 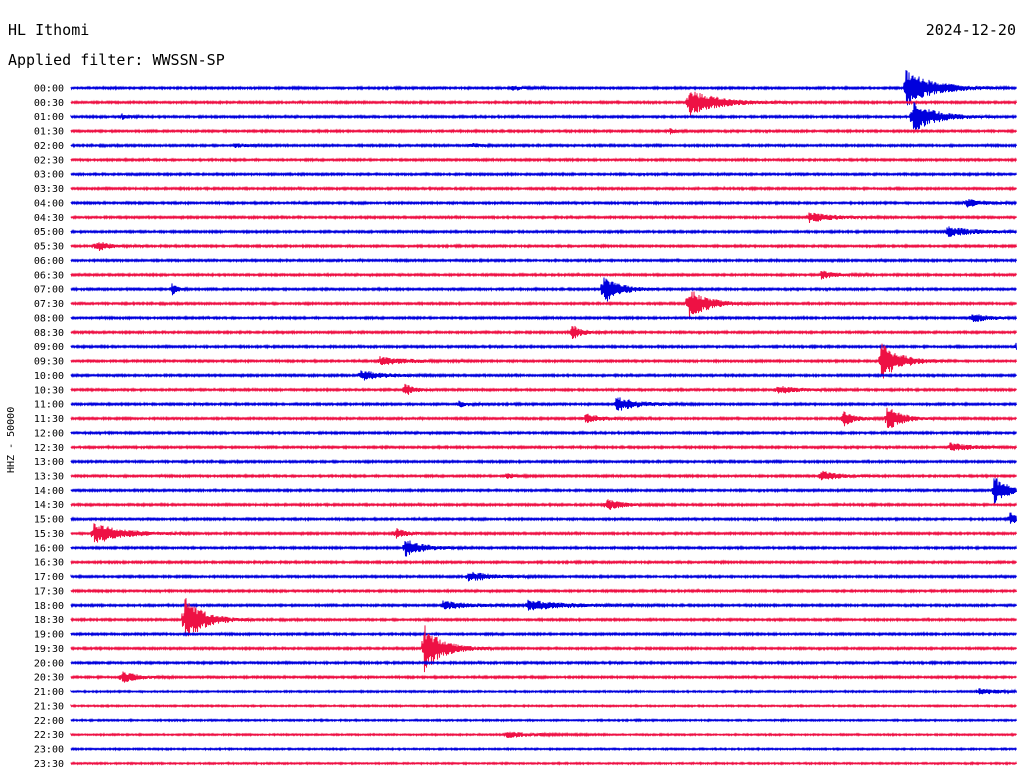 What do you see at coordinates (49, 347) in the screenshot?
I see `time-label: 09:00` at bounding box center [49, 347].